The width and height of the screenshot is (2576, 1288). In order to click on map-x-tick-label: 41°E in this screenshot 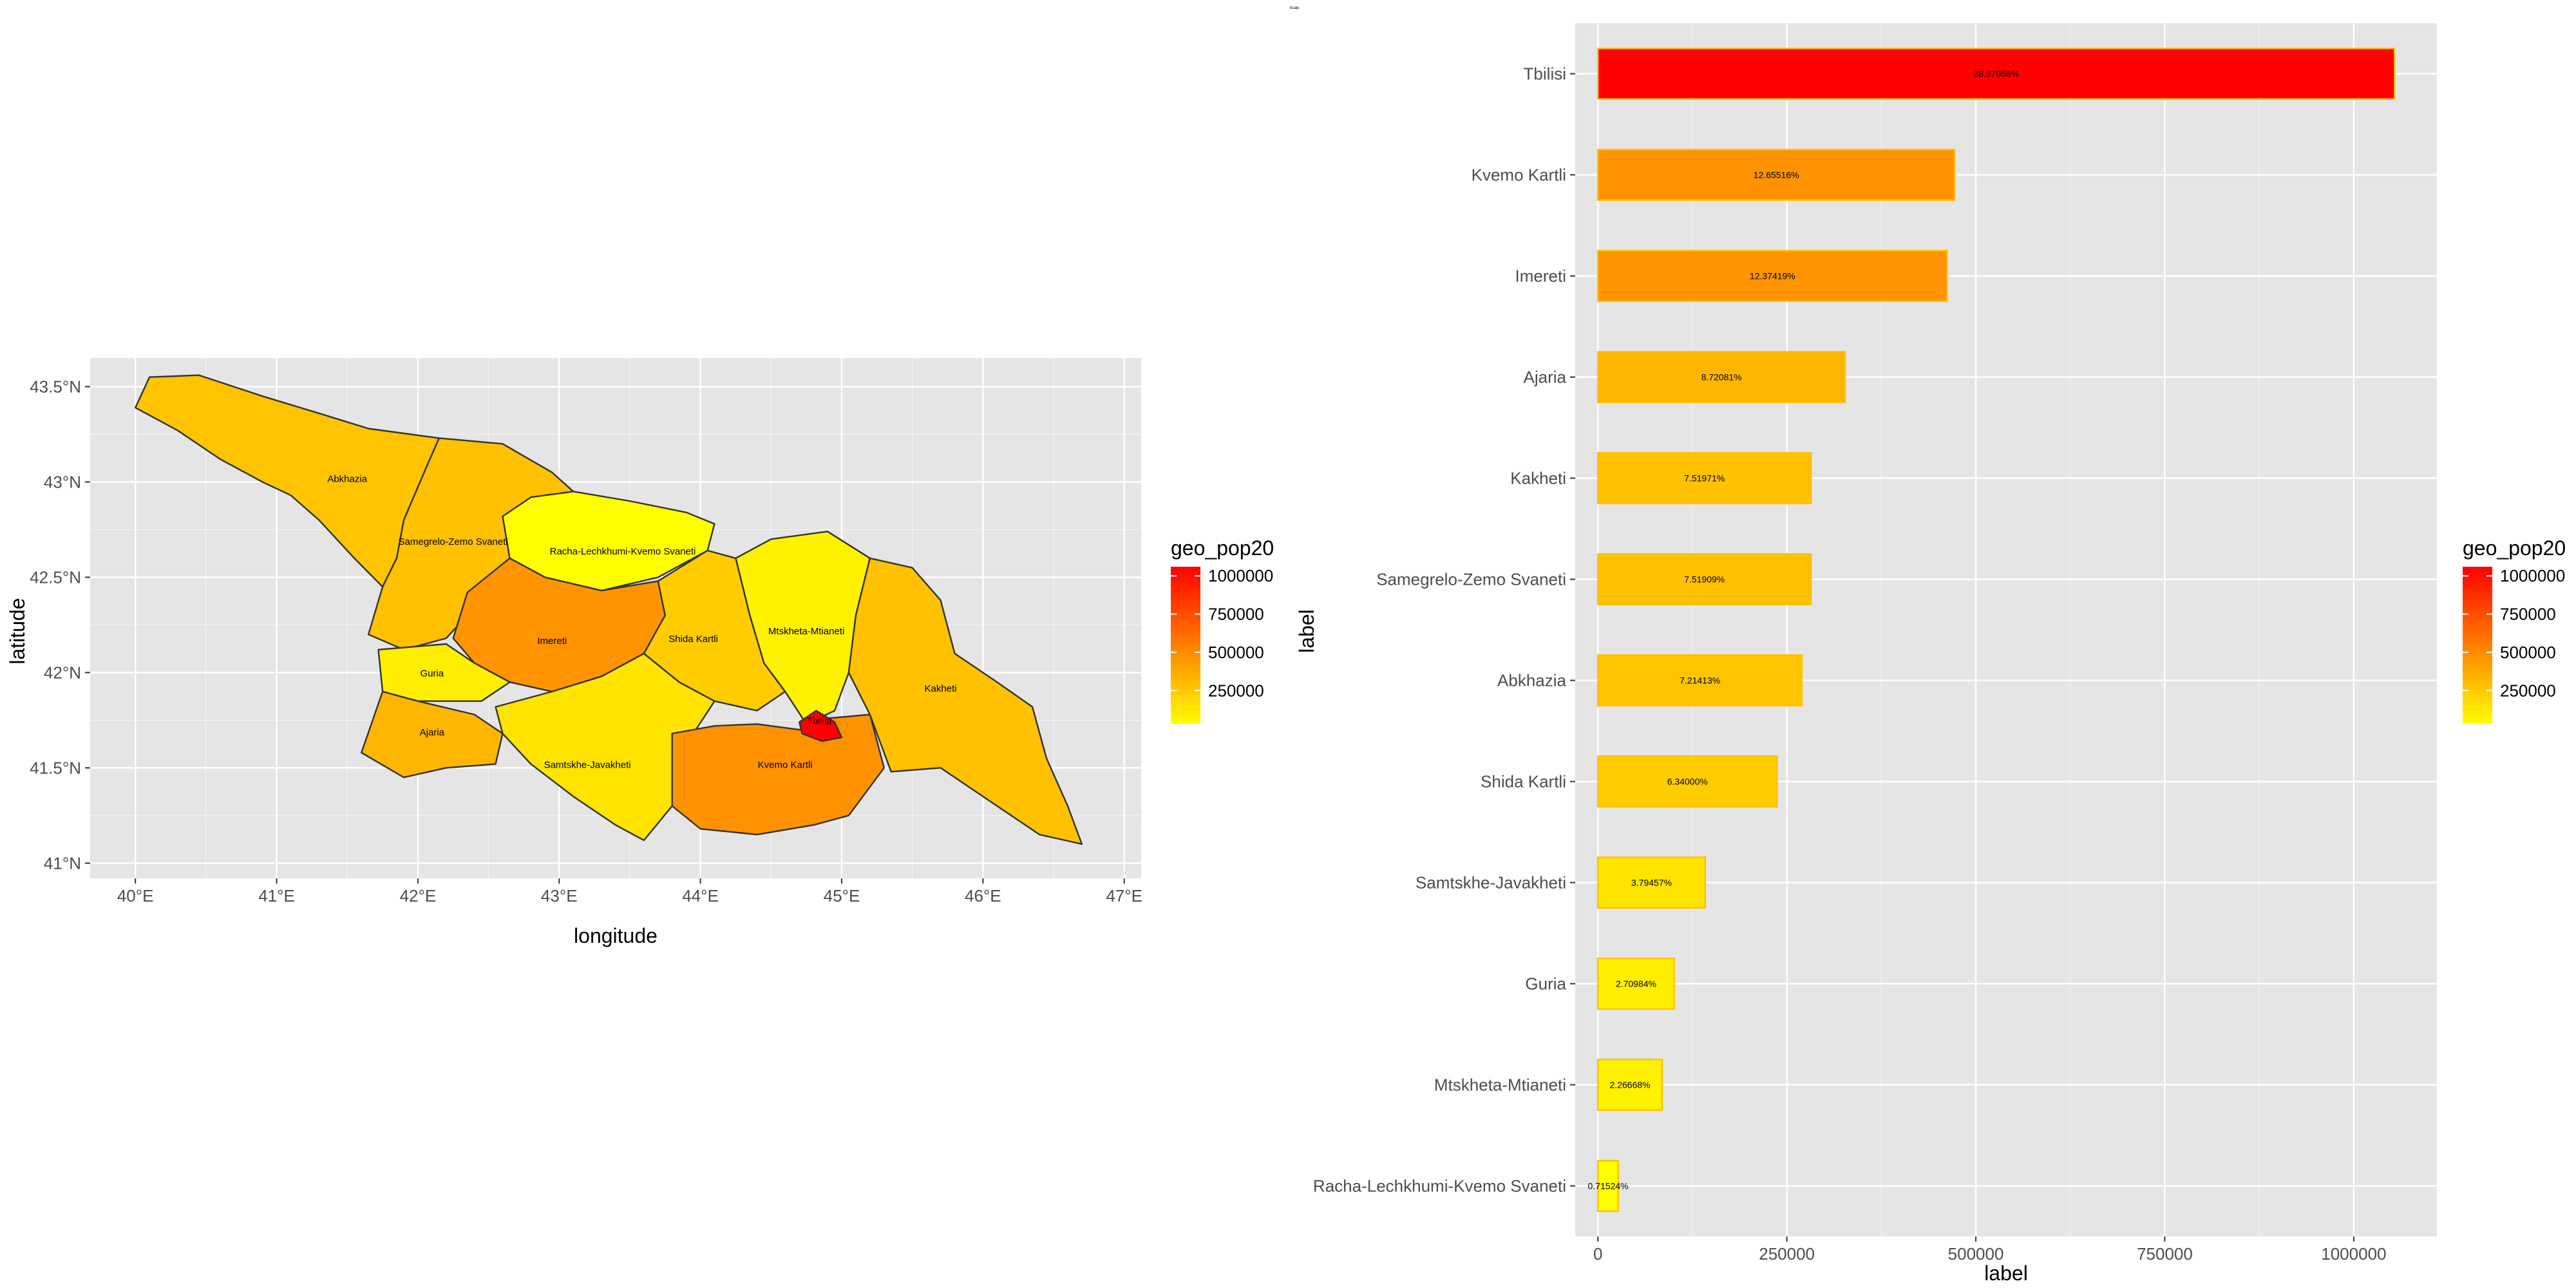, I will do `click(277, 895)`.